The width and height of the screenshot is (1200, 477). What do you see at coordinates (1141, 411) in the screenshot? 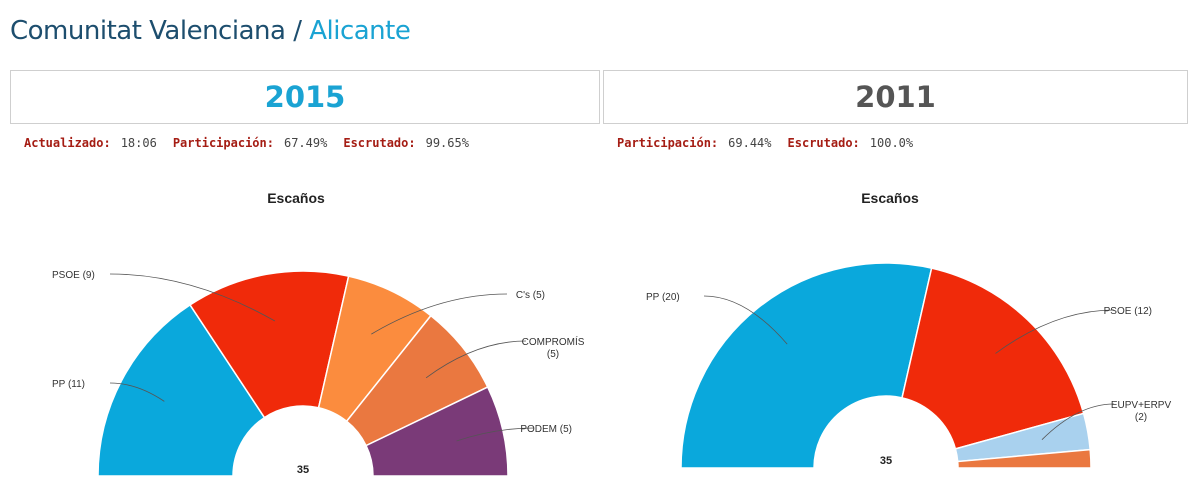
I see `slice-label-eupv-erpv: EUPV+ERPV (2)` at bounding box center [1141, 411].